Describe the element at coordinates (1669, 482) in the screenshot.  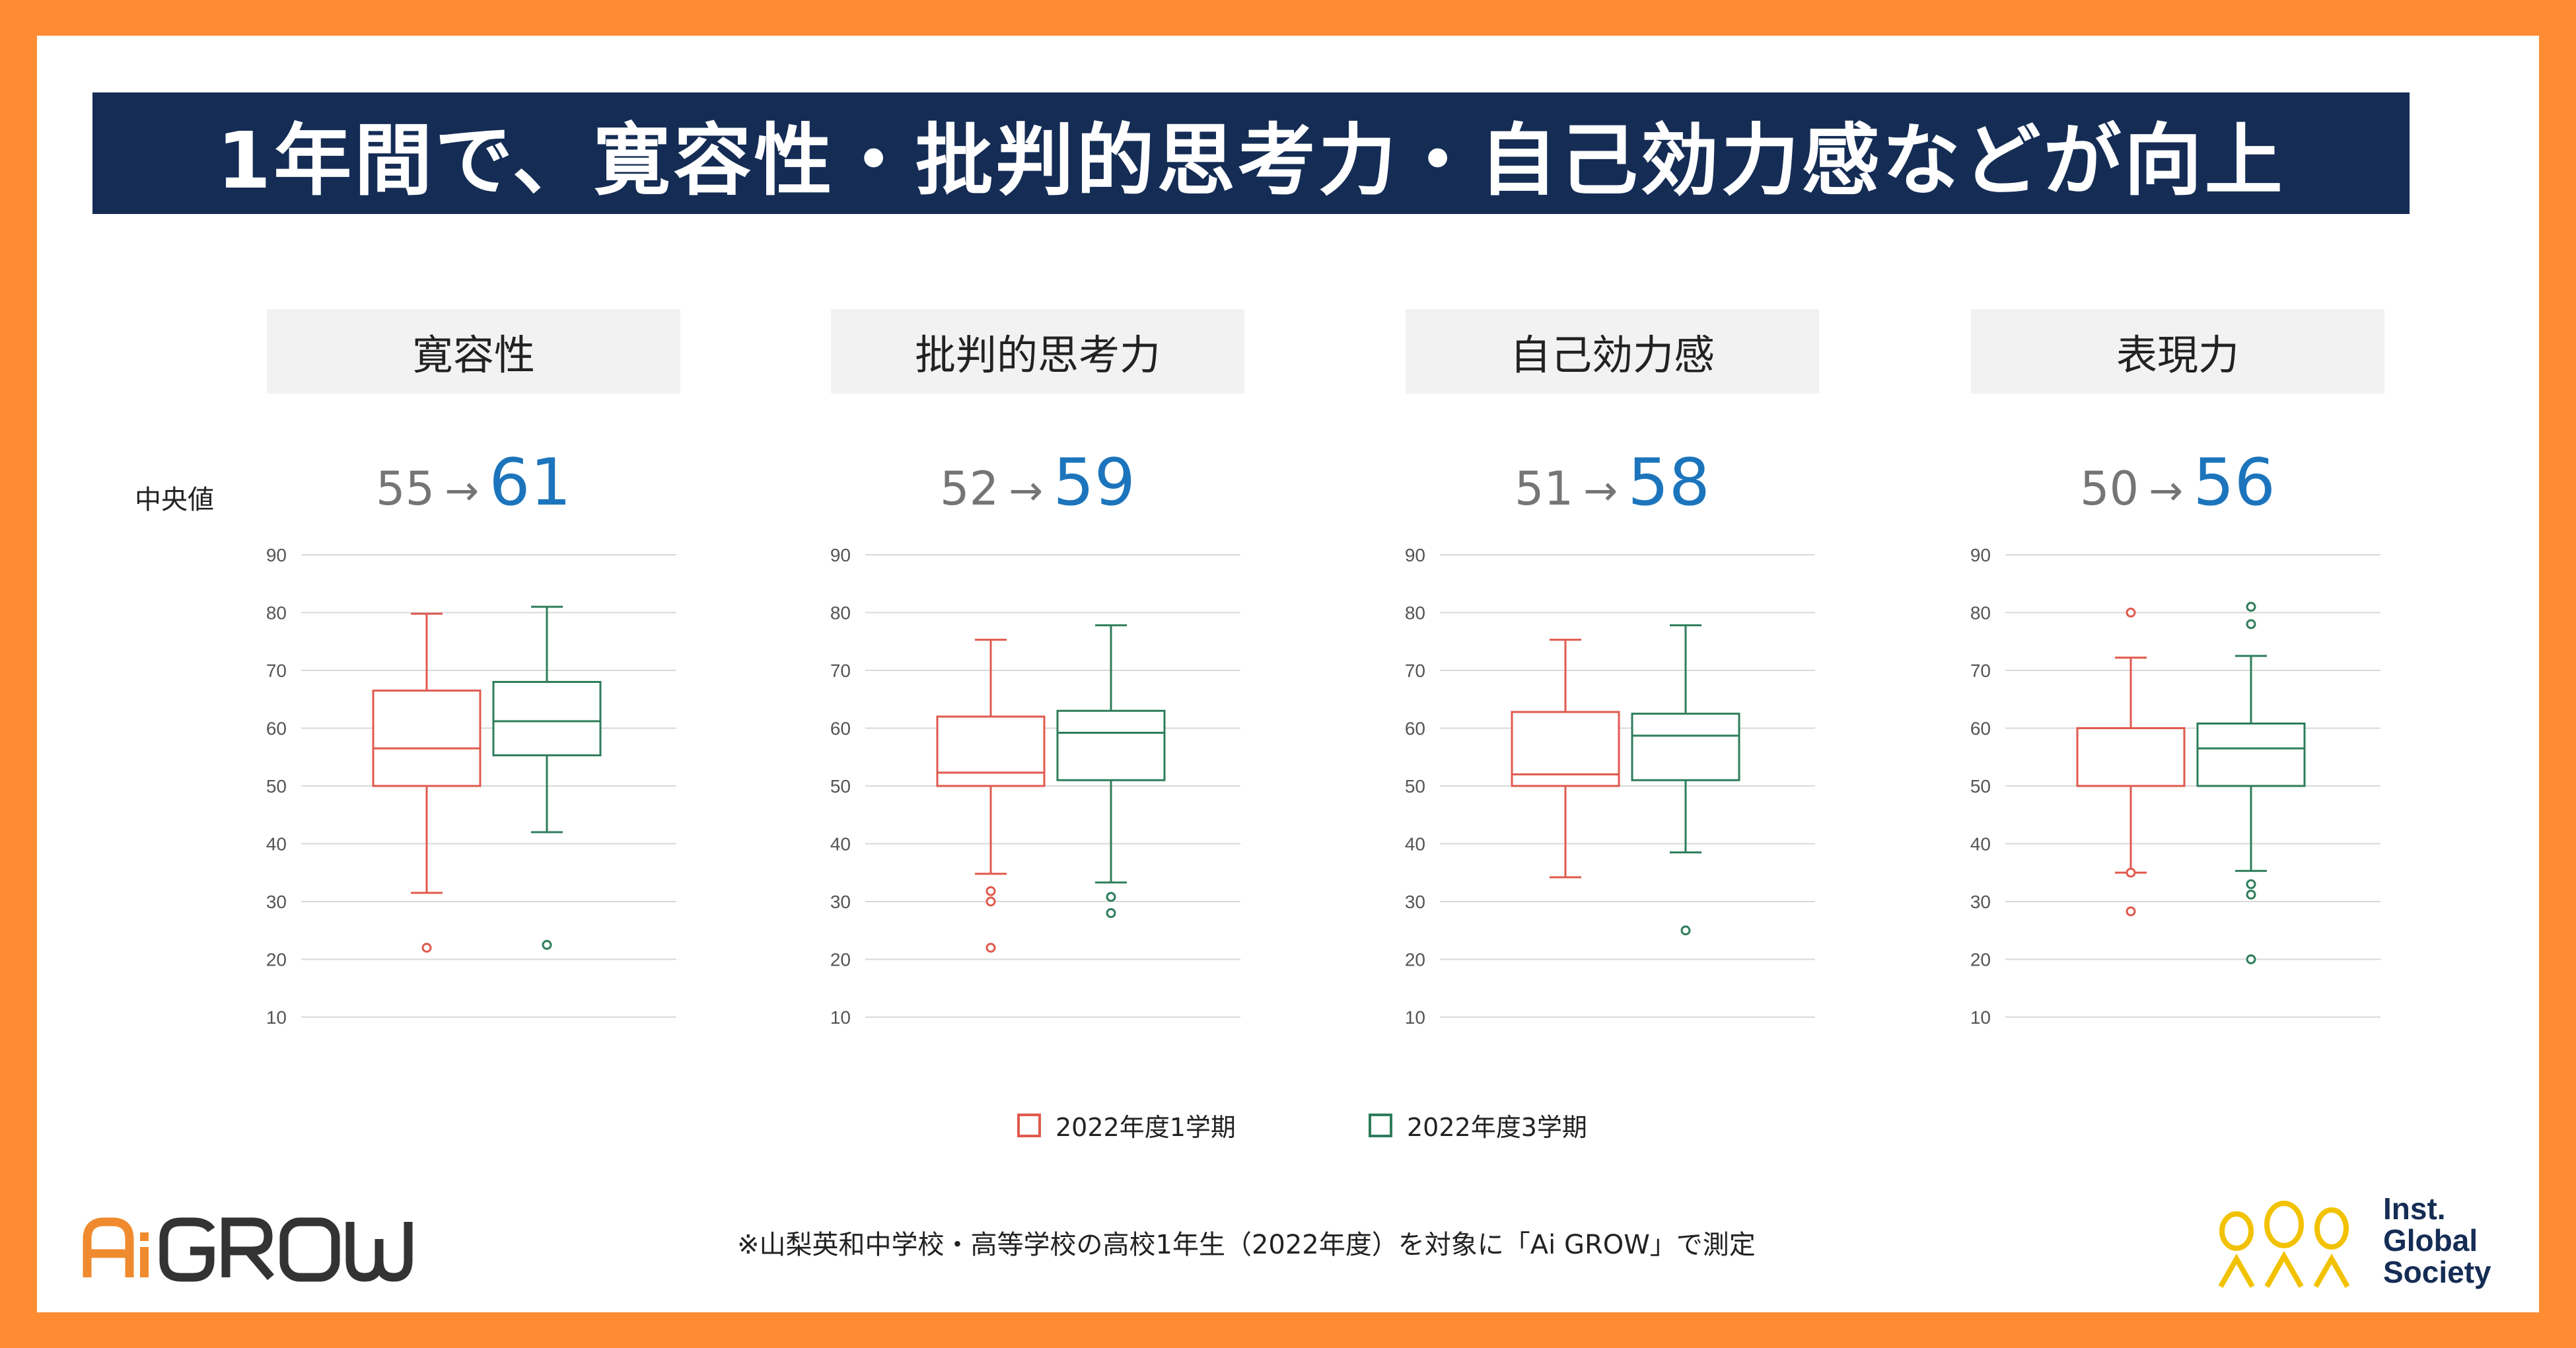
I see `median-after: 58` at that location.